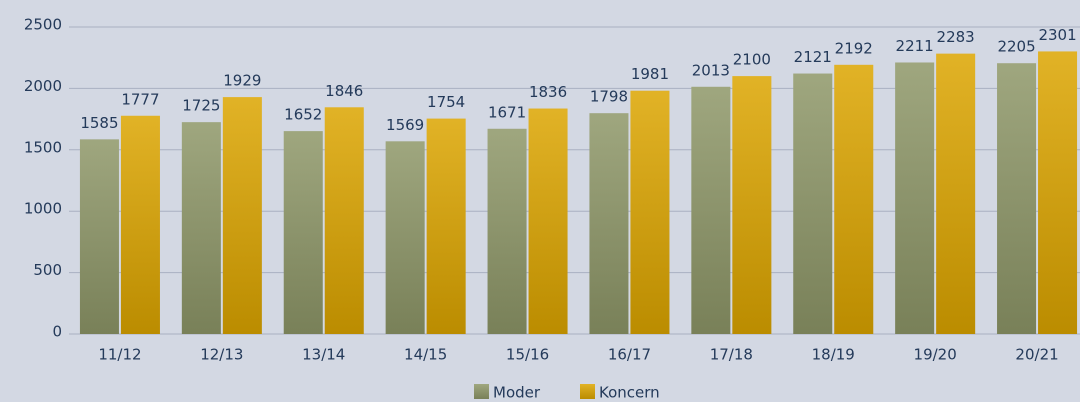 The width and height of the screenshot is (1080, 402). I want to click on legend-label: Koncern, so click(629, 393).